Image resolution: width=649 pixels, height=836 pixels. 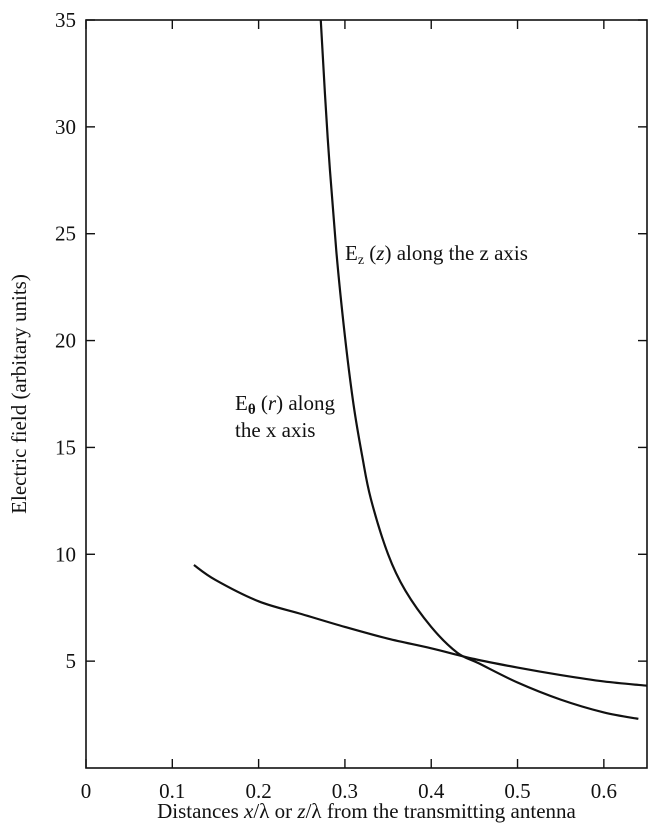 What do you see at coordinates (65, 127) in the screenshot?
I see `y-tick-label: 30` at bounding box center [65, 127].